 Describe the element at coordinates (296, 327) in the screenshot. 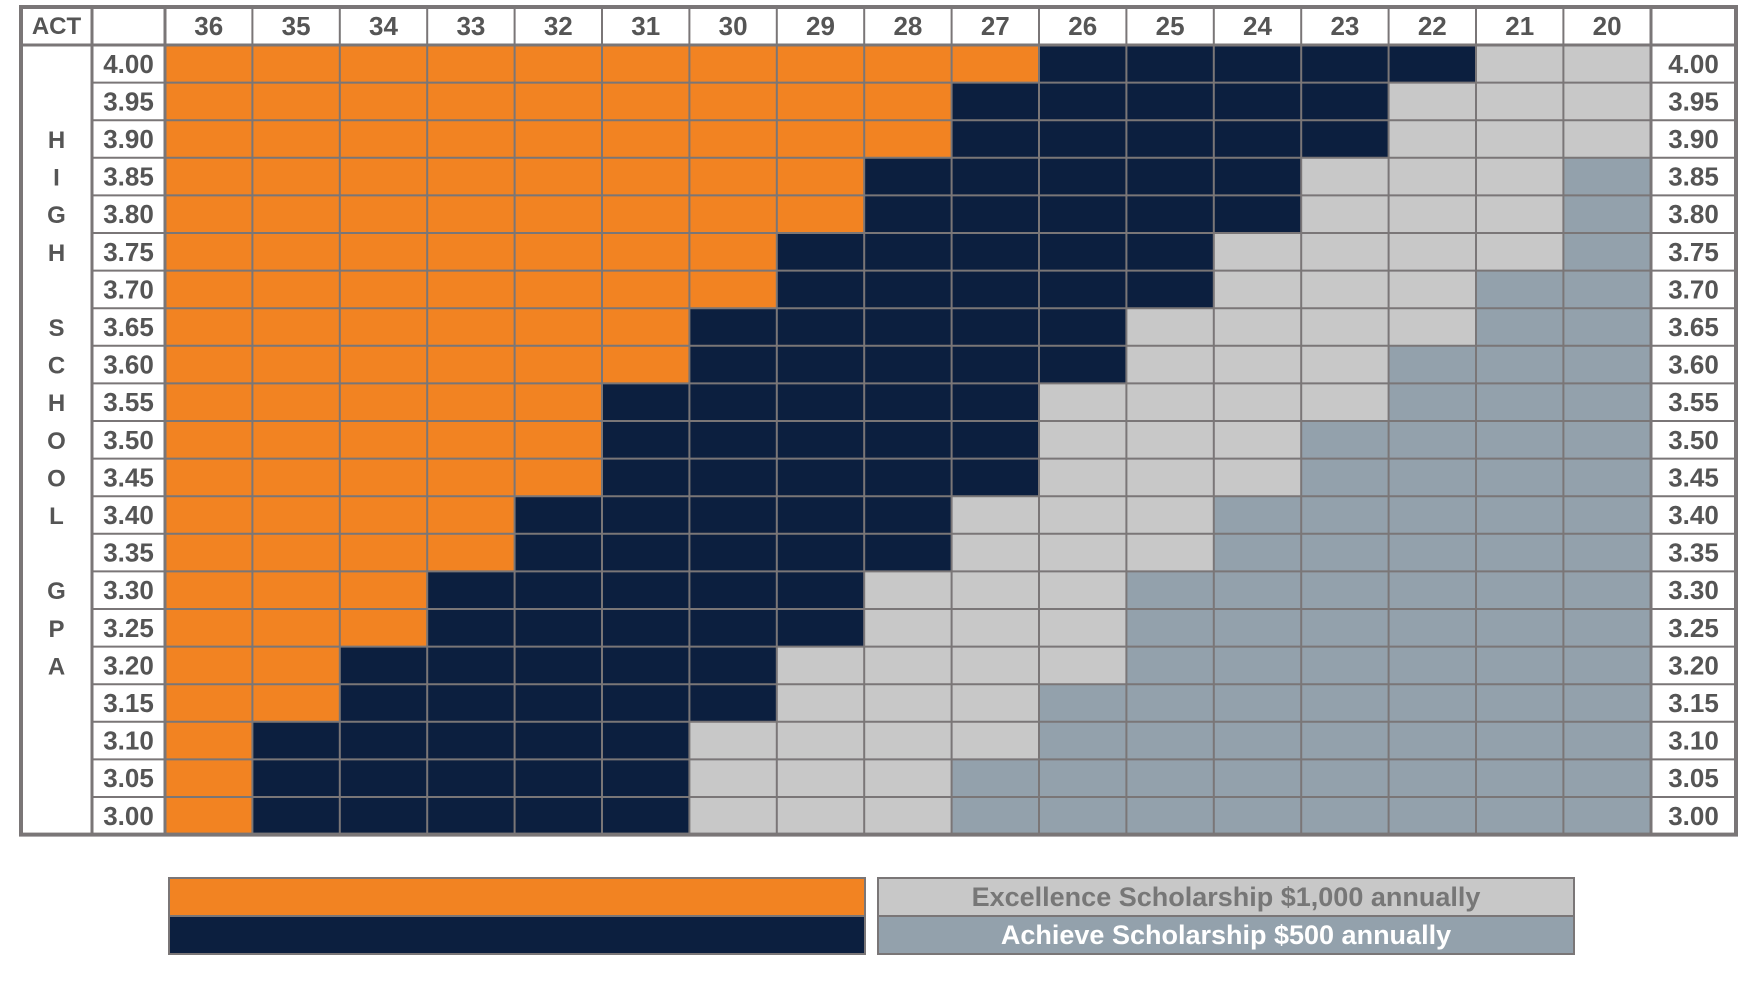

I see `cell-3.65-35` at that location.